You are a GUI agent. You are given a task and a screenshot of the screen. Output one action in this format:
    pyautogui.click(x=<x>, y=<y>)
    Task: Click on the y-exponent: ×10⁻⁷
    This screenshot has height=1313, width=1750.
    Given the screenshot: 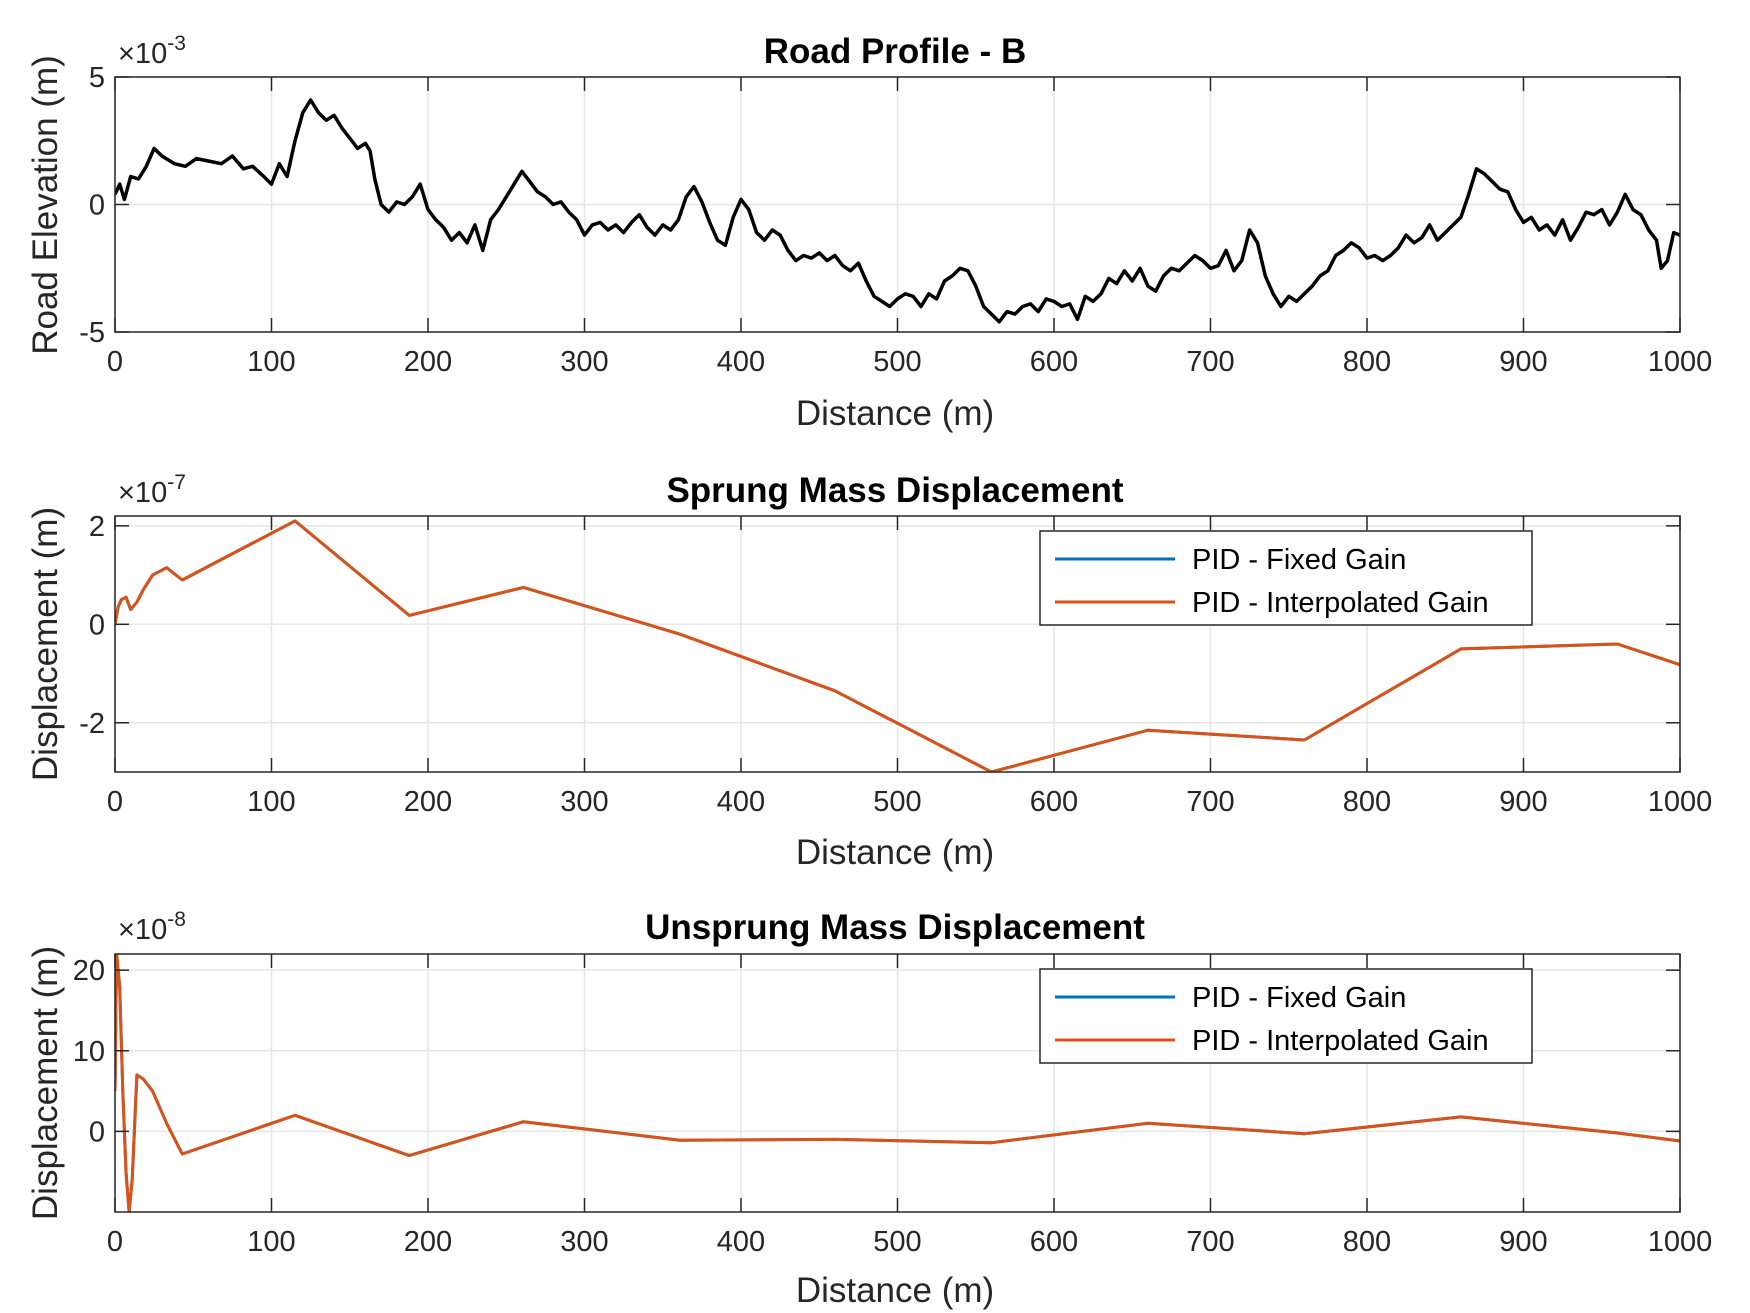 What is the action you would take?
    pyautogui.click(x=152, y=490)
    